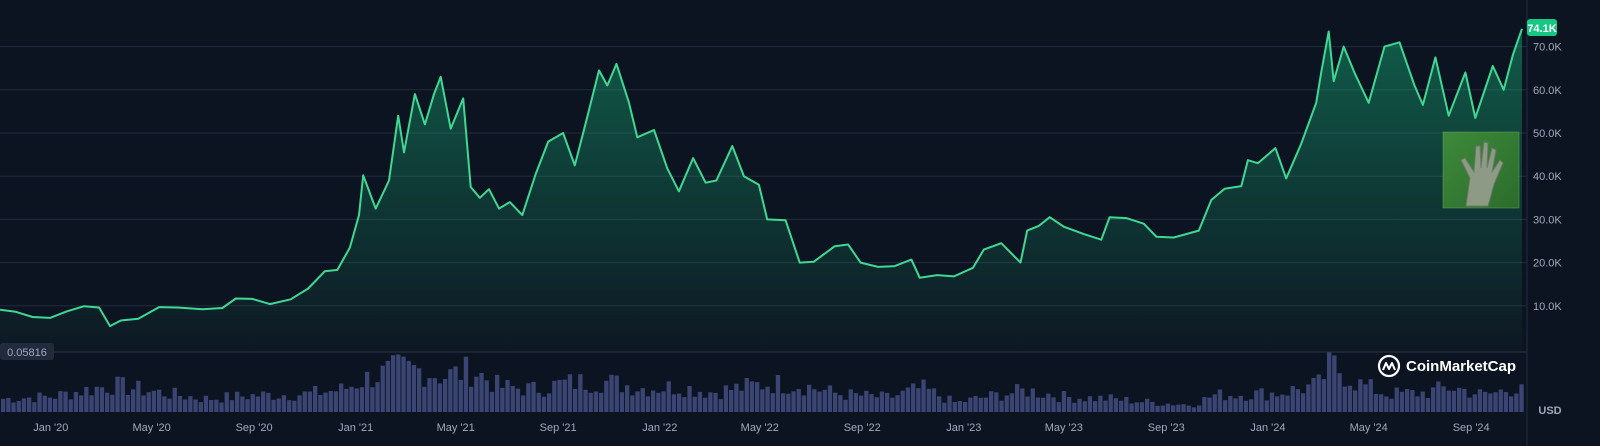 The height and width of the screenshot is (446, 1600). What do you see at coordinates (1547, 307) in the screenshot?
I see `y-tick-label: 10.0K` at bounding box center [1547, 307].